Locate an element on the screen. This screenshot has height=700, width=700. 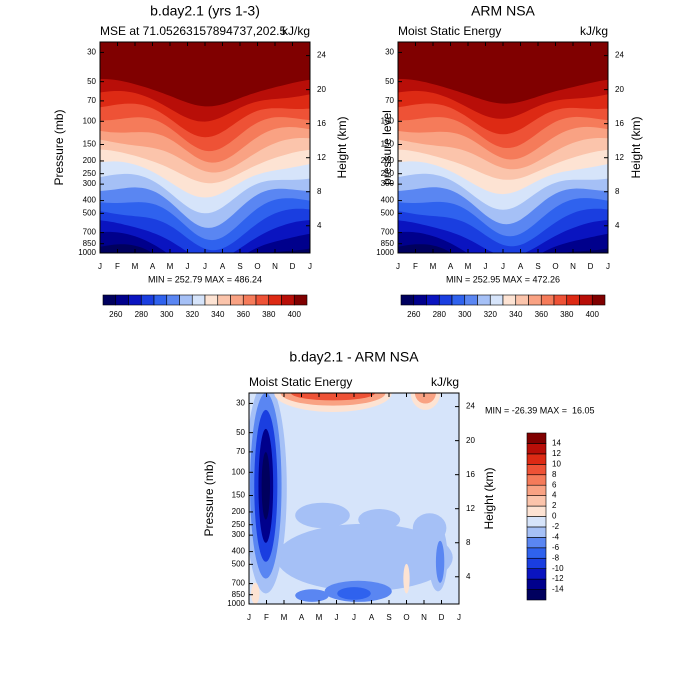
min-max-stats: MIN = -26.39 MAX = 16.05 is located at coordinates (540, 410).